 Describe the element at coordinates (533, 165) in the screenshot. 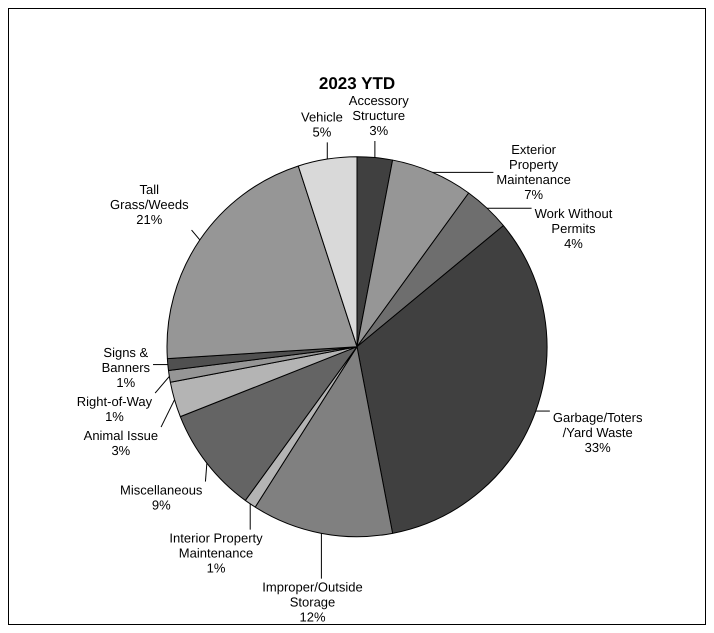

I see `slice-label: Exterior Property Maintenance` at that location.